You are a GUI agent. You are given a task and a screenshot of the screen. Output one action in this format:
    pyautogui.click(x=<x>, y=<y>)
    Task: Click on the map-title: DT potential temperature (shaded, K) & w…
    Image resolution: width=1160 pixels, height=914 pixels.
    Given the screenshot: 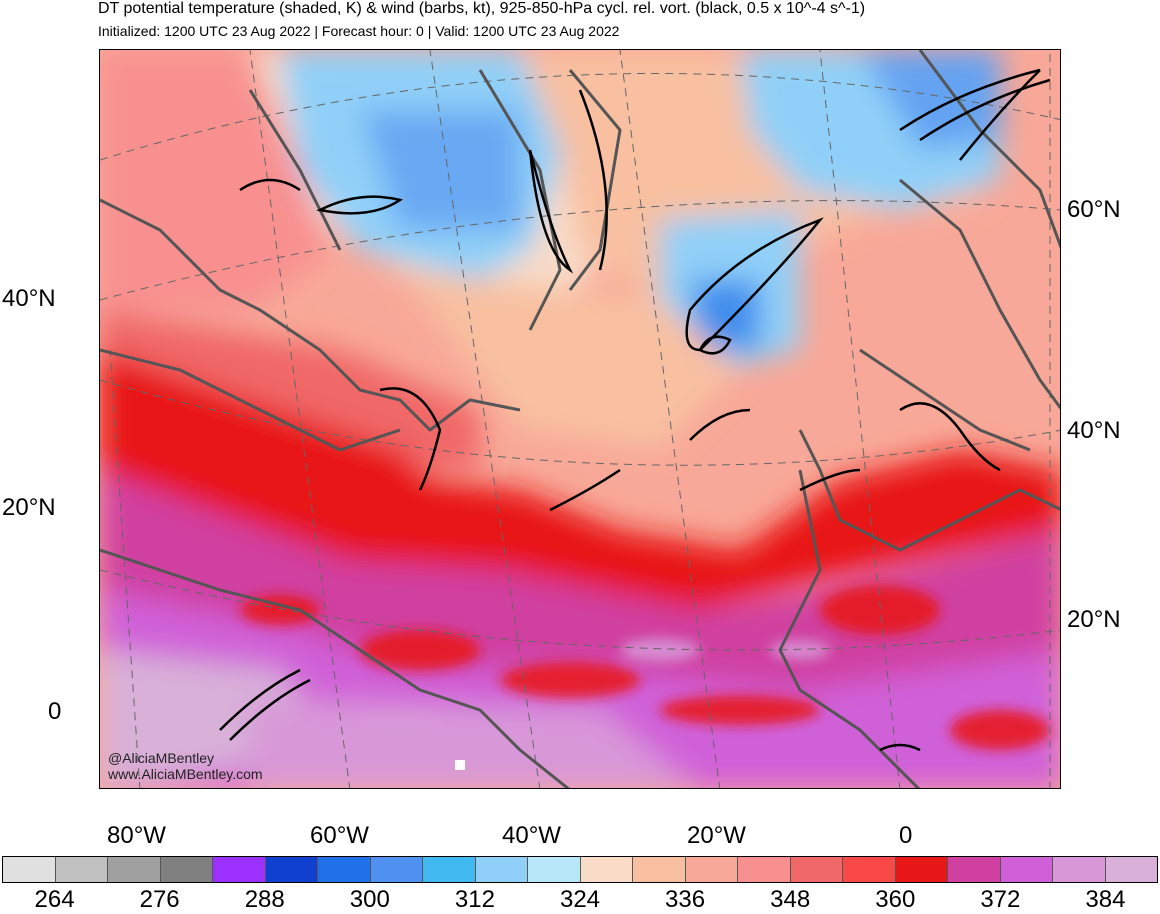 What is the action you would take?
    pyautogui.click(x=482, y=8)
    